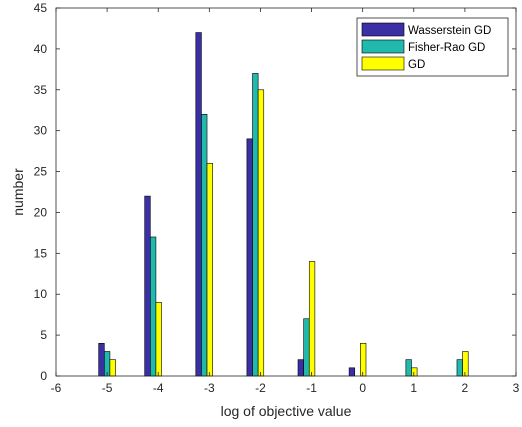  What do you see at coordinates (41, 253) in the screenshot?
I see `y-tick-label: 15` at bounding box center [41, 253].